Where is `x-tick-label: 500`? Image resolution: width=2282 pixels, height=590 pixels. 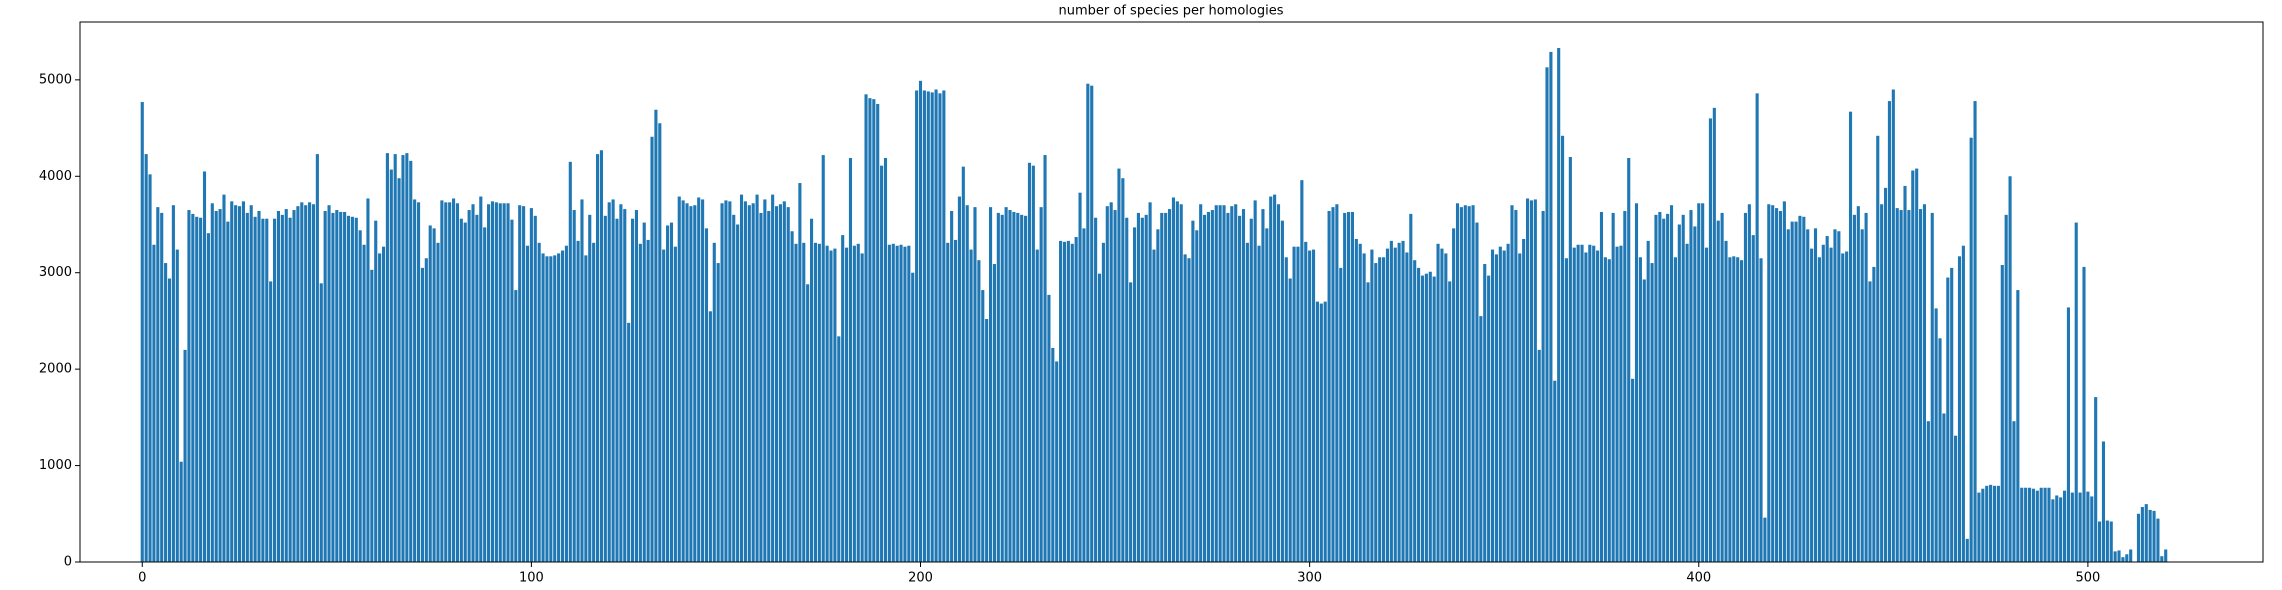
x-tick-label: 500 is located at coordinates (2087, 578).